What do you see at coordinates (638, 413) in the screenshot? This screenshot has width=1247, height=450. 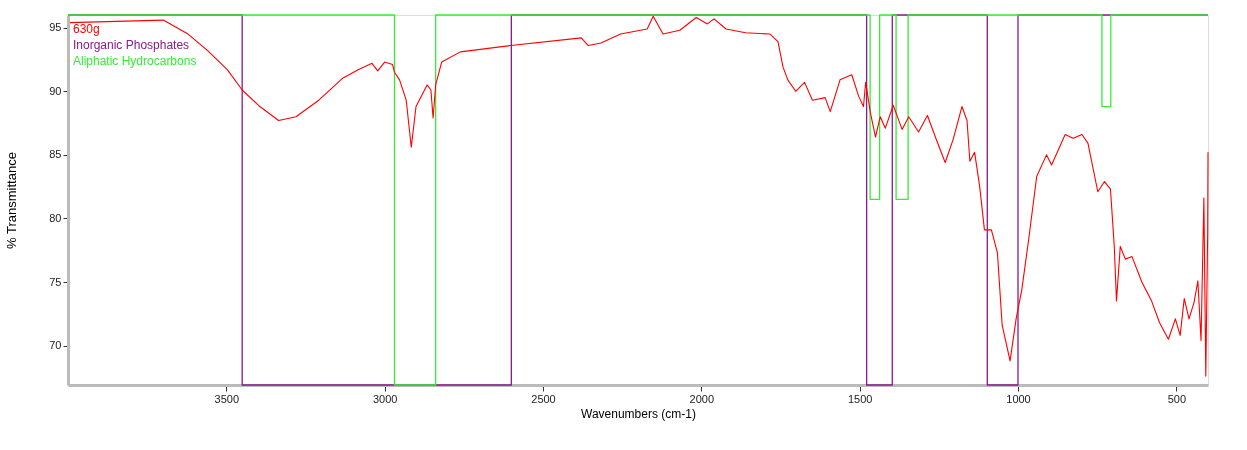 I see `x-axis-title: Wavenumbers (cm-1)` at bounding box center [638, 413].